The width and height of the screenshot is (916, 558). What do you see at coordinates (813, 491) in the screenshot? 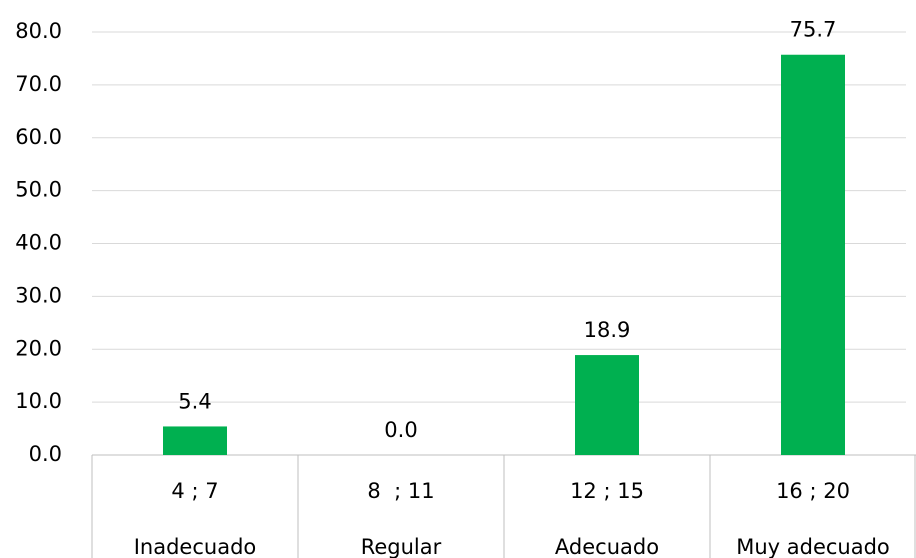
I see `x-tick-label: 16 ; 20` at bounding box center [813, 491].